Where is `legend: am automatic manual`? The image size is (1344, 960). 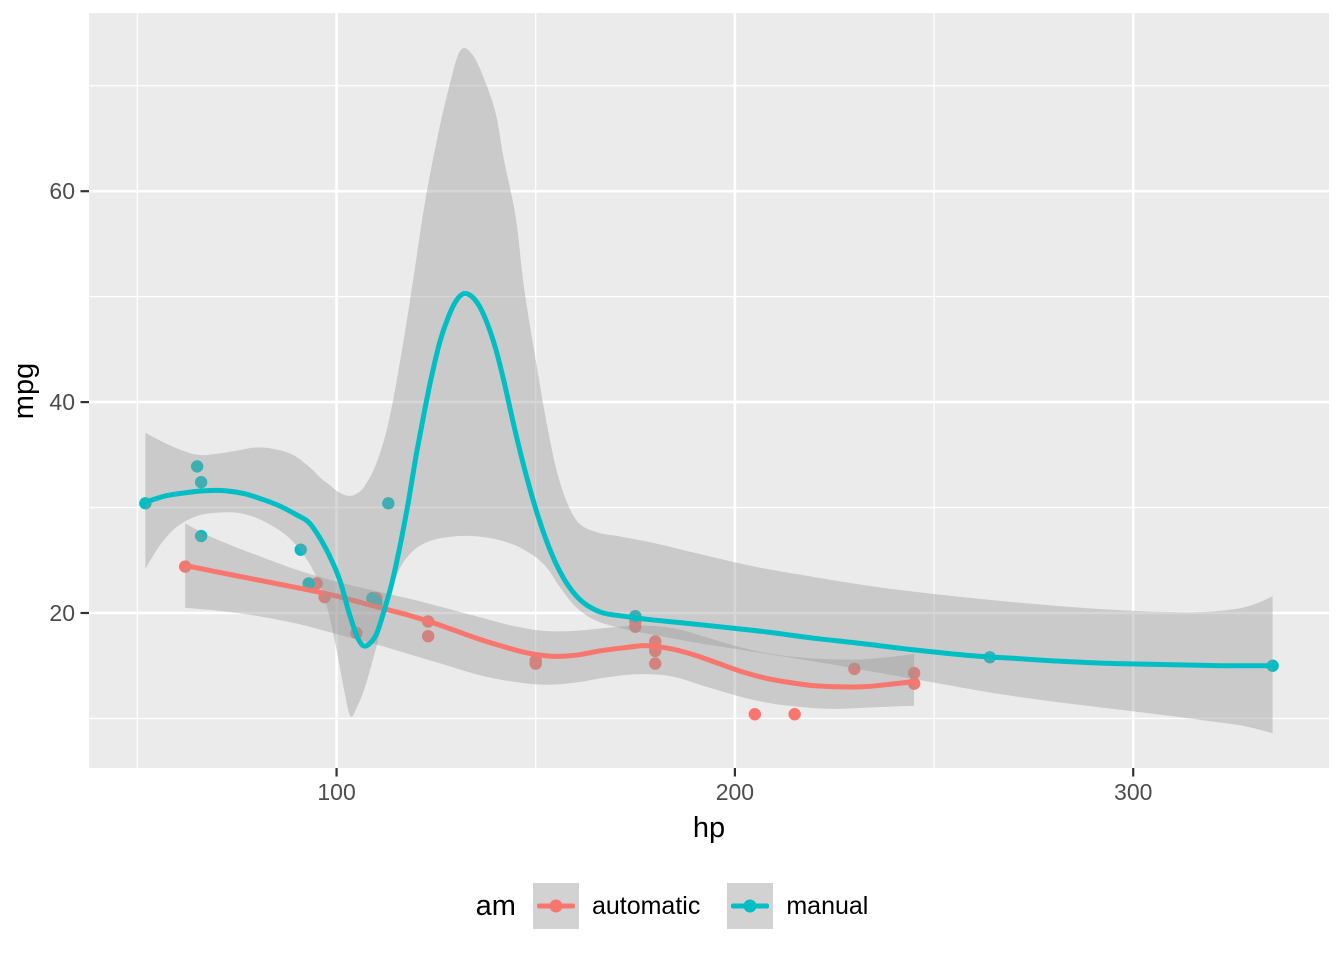 legend: am automatic manual is located at coordinates (672, 906).